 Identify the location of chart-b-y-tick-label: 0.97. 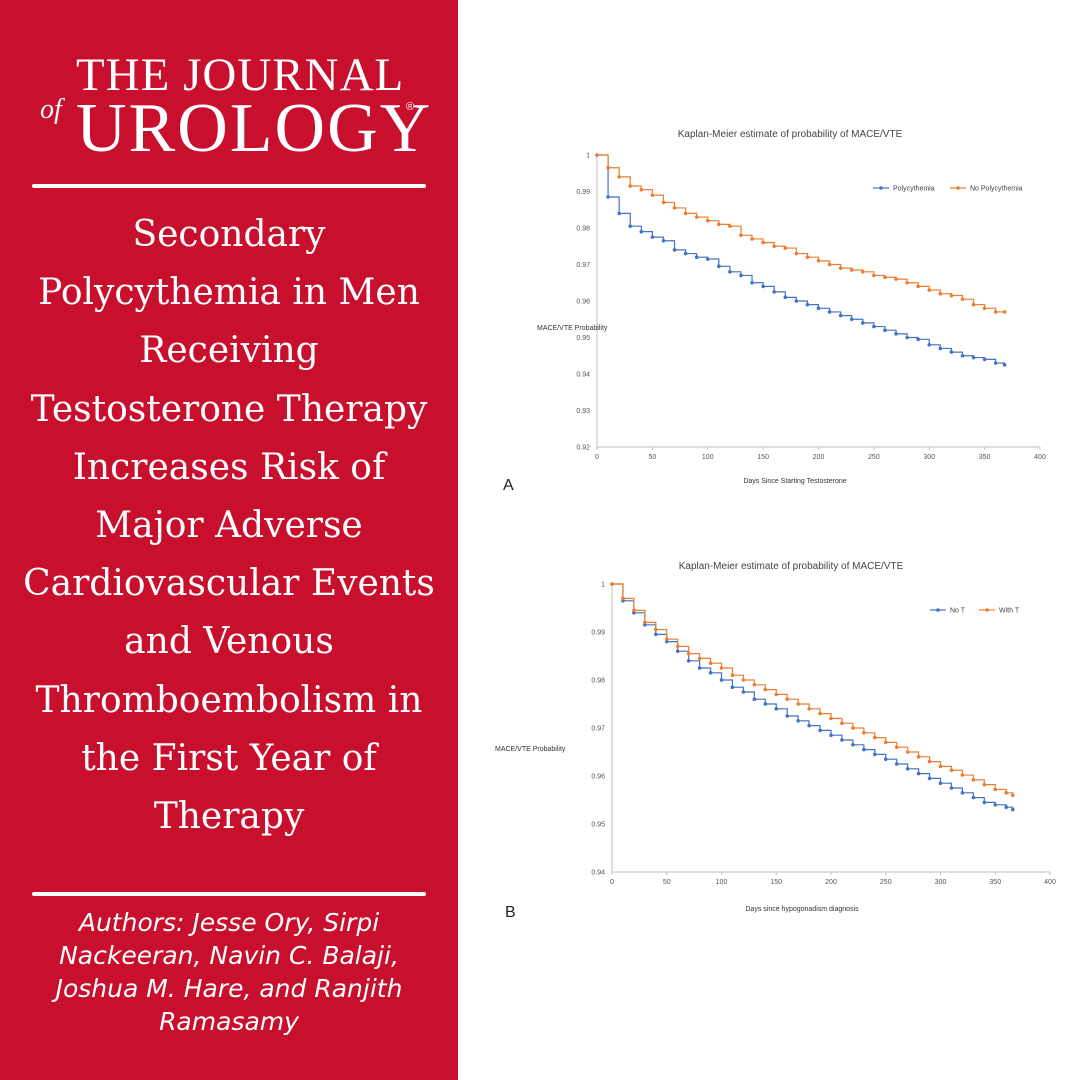
(598, 729).